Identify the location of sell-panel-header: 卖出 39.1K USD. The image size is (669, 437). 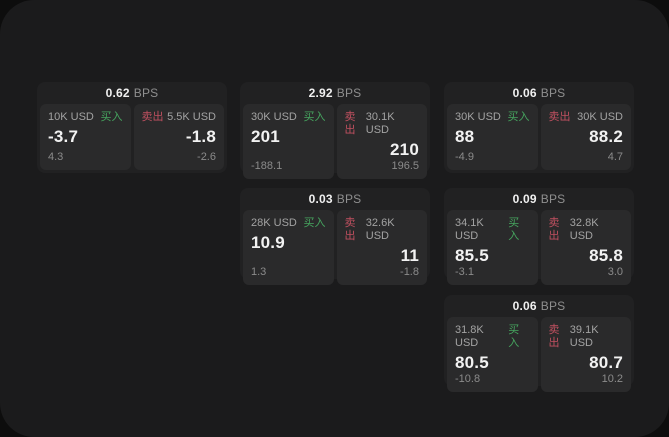
(586, 337).